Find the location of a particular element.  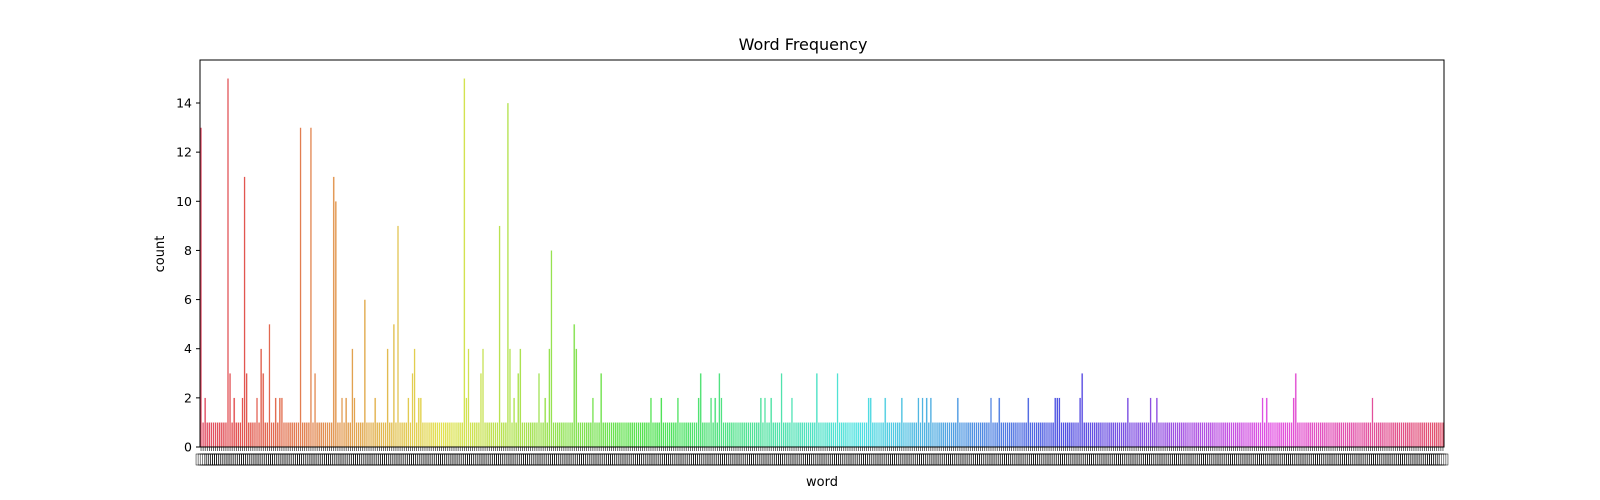

y-axis: 0 2 4 6 8 10 12 14 is located at coordinates (188, 275).